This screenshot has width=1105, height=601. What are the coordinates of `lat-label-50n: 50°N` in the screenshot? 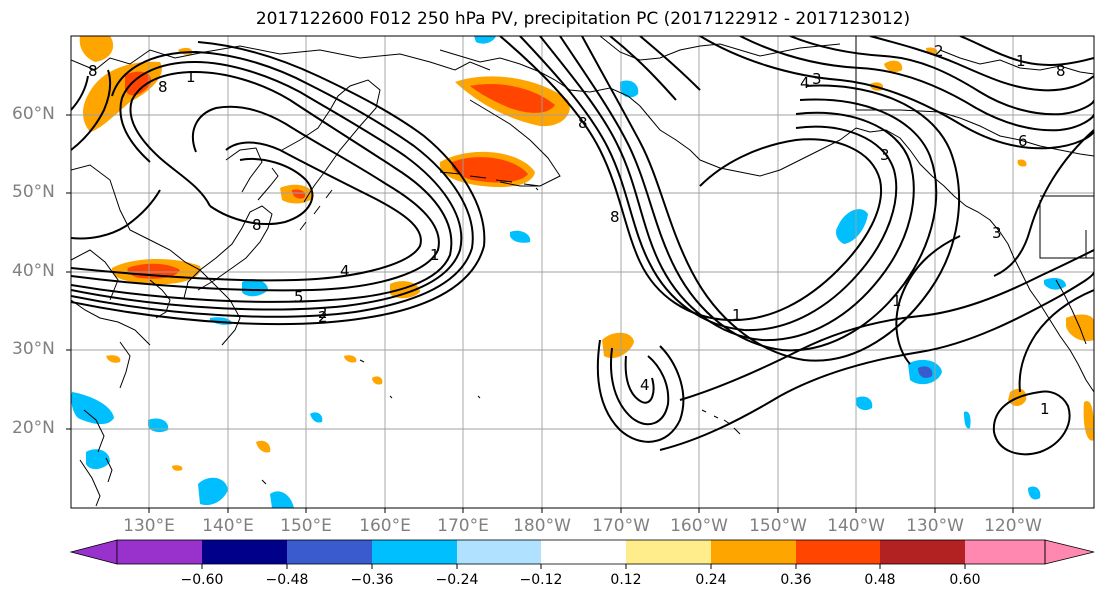 It's located at (33, 192).